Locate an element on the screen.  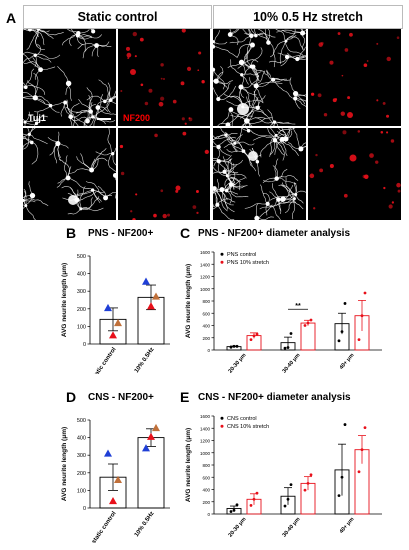
y-tick-label: 500 is located at coordinates (81, 257).